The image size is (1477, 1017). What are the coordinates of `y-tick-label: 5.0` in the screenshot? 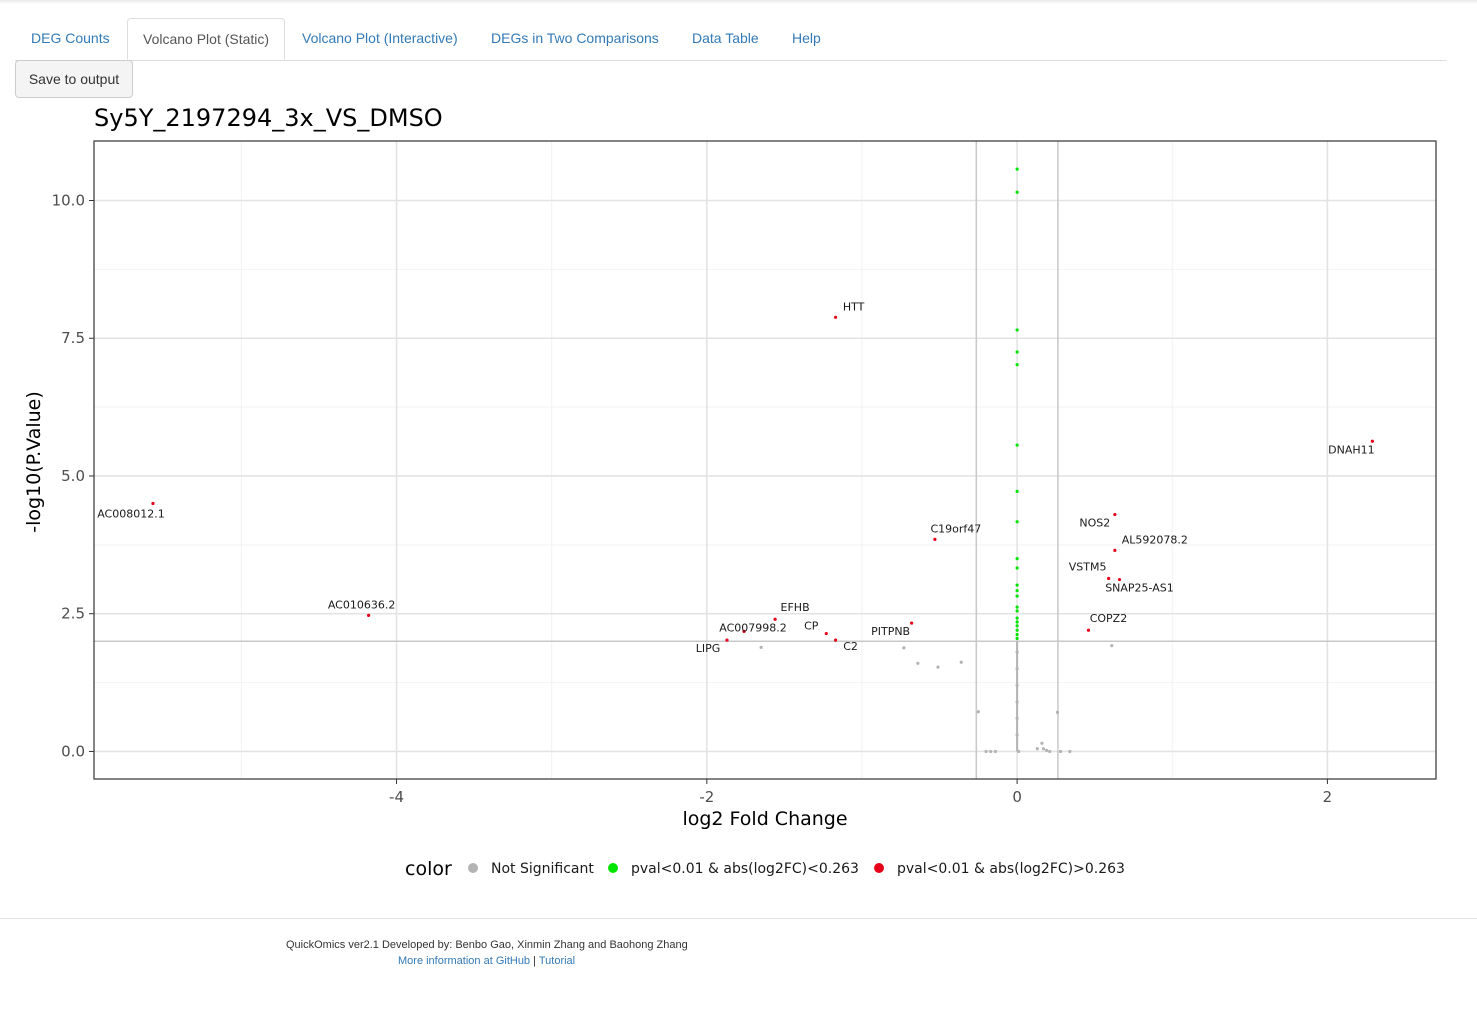 It's located at (73, 476).